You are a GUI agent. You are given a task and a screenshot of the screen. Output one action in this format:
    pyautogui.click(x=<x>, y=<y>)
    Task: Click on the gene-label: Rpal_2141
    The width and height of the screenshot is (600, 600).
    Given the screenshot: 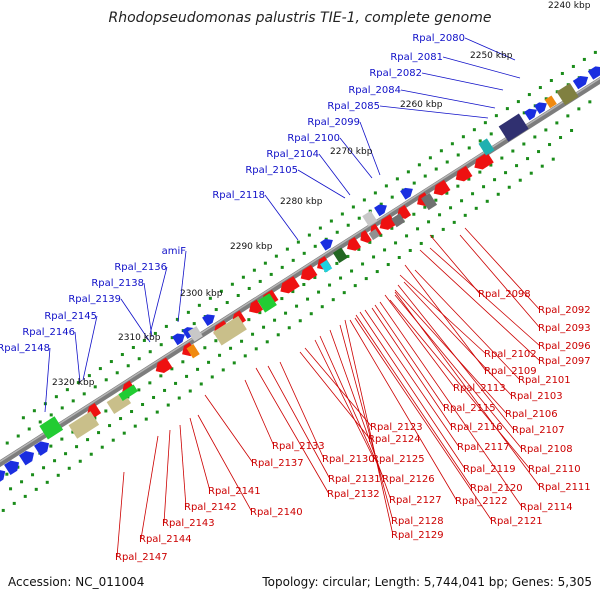 What is the action you would take?
    pyautogui.click(x=234, y=491)
    